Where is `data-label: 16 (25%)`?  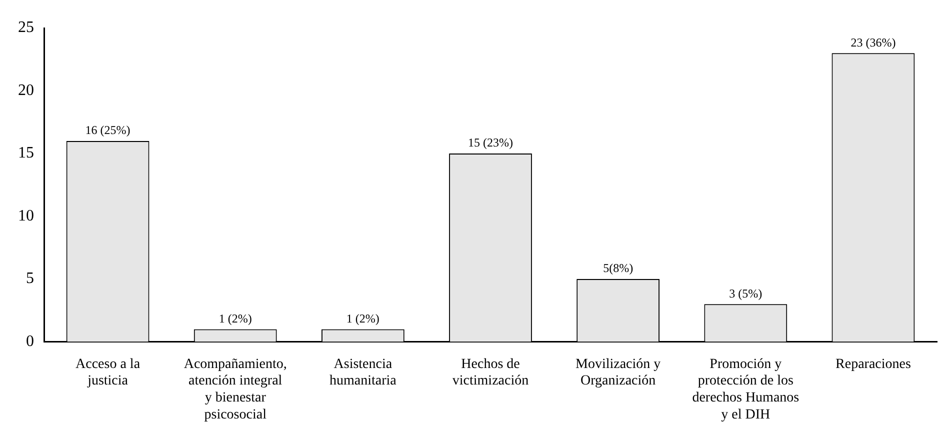 data-label: 16 (25%) is located at coordinates (107, 130).